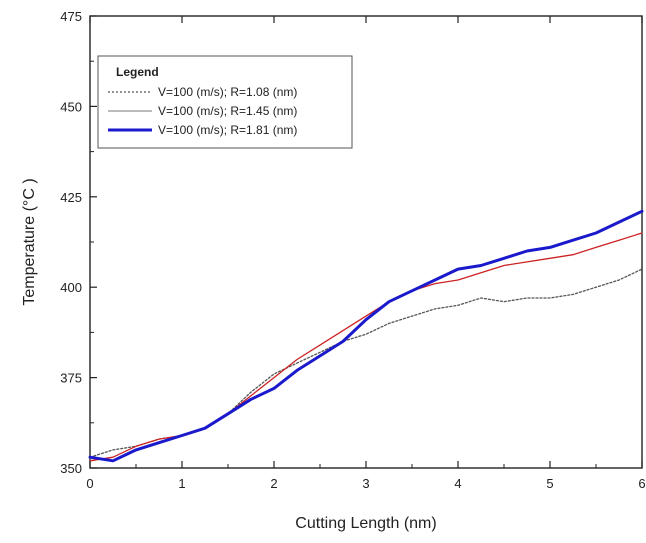  Describe the element at coordinates (227, 92) in the screenshot. I see `legend-label-r108: V=100 (m/s); R=1.08 (nm)` at that location.